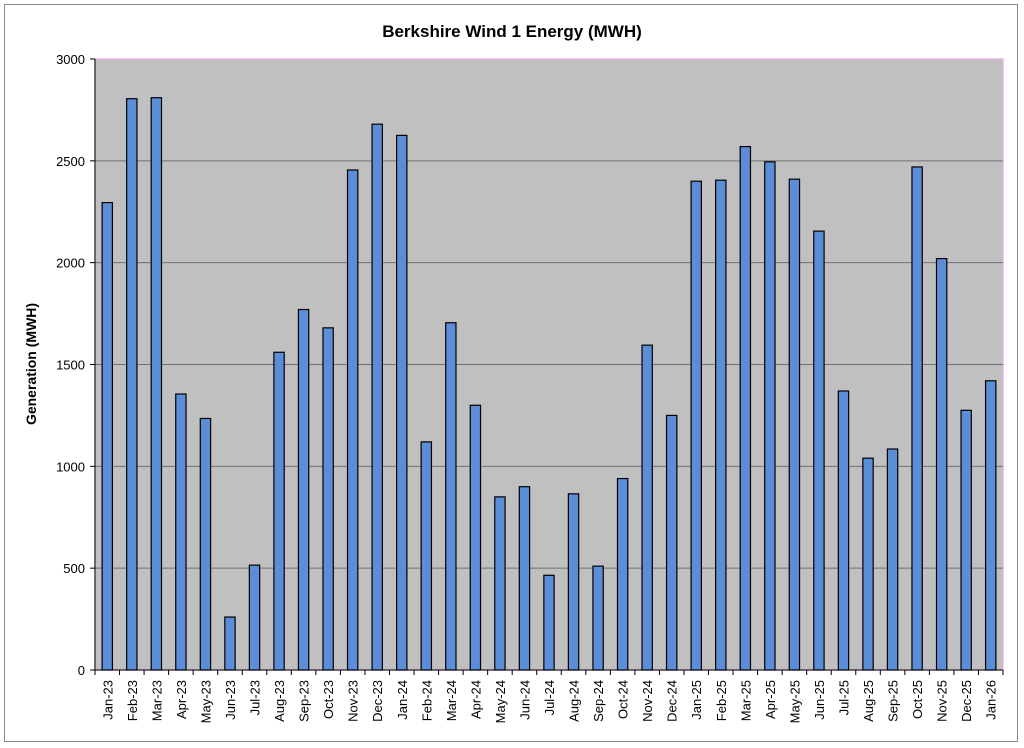 The image size is (1024, 748). I want to click on y-tick-label: 1500, so click(70, 365).